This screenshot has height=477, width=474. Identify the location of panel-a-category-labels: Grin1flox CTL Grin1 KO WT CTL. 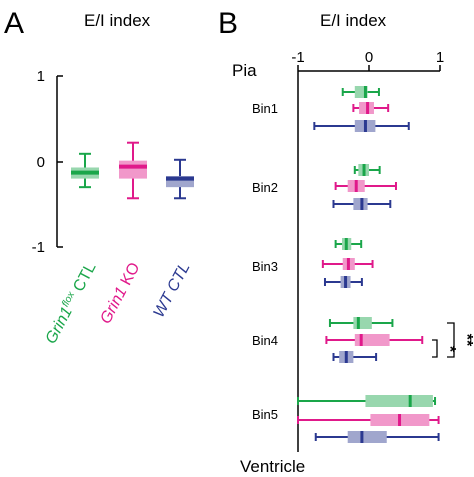
(118, 303).